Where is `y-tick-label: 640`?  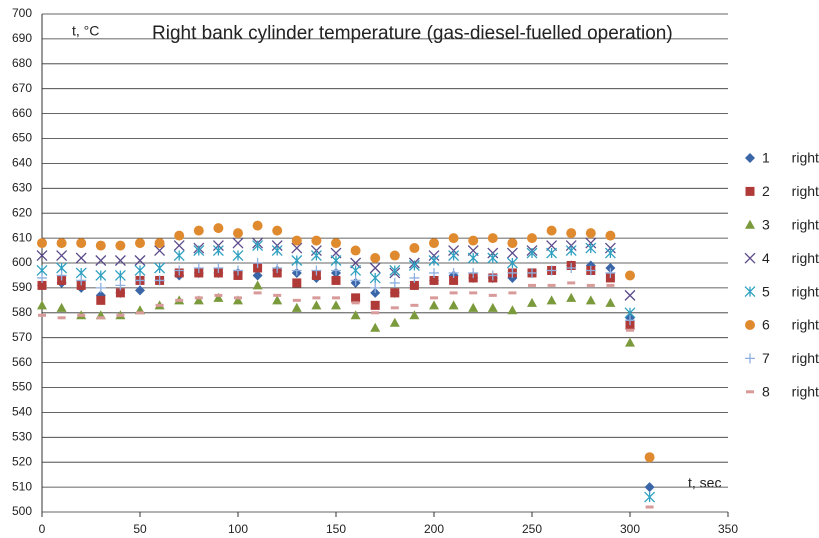 y-tick-label: 640 is located at coordinates (22, 163).